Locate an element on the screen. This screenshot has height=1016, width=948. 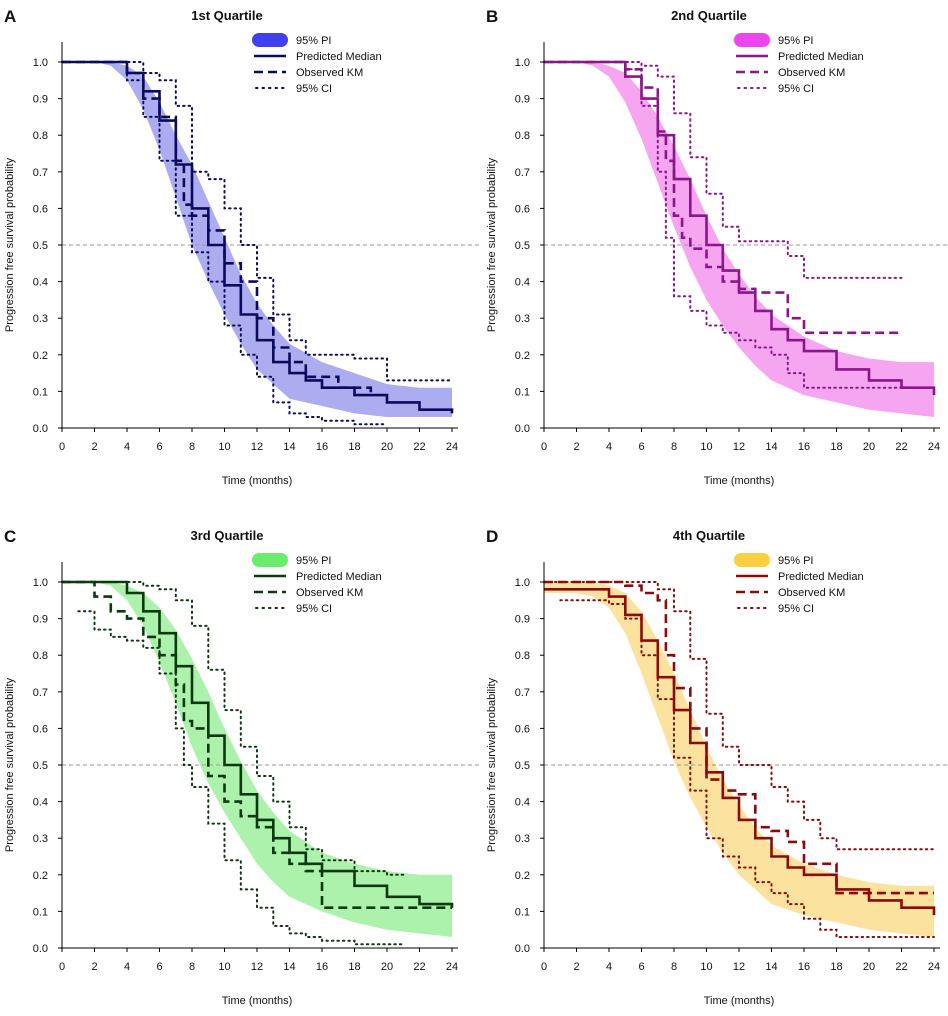
observed-km-line is located at coordinates (739, 737).